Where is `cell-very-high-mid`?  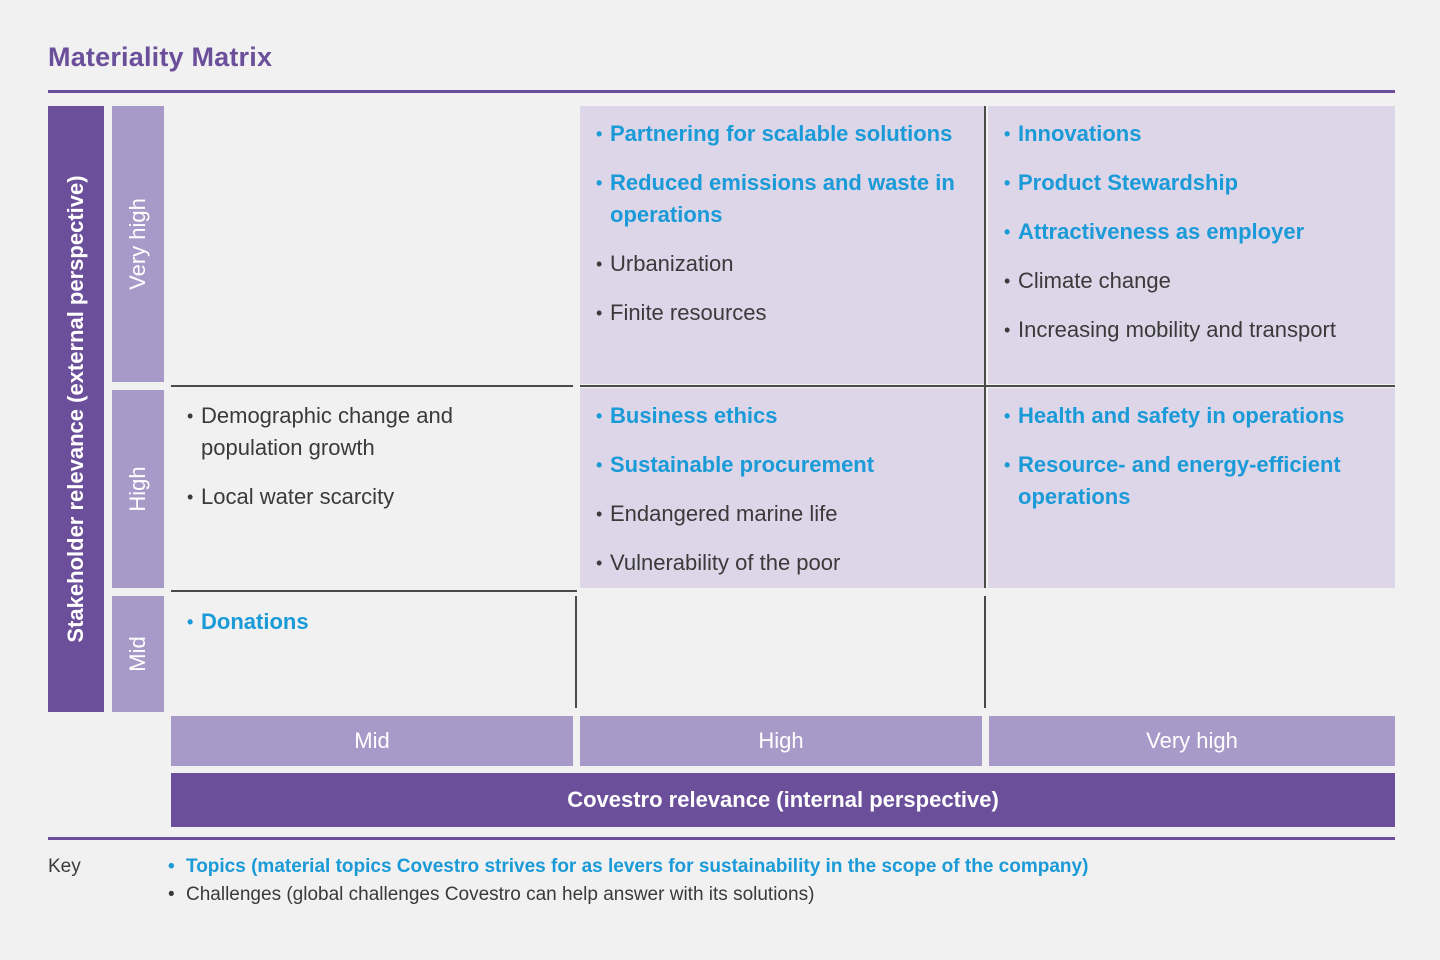
cell-very-high-mid is located at coordinates (372, 245).